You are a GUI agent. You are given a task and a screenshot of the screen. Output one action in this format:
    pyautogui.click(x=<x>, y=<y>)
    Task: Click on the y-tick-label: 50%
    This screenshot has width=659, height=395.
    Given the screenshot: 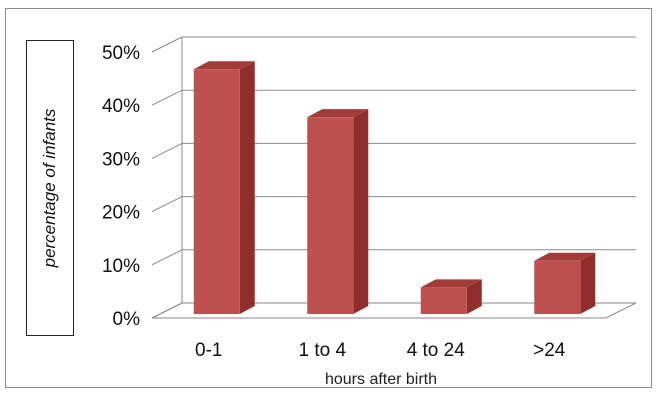 What is the action you would take?
    pyautogui.click(x=121, y=53)
    